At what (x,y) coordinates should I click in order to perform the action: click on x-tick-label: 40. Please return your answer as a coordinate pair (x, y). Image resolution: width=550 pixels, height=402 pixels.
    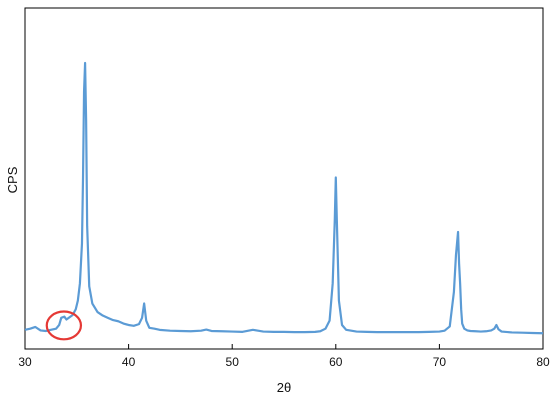
    Looking at the image, I should click on (129, 362).